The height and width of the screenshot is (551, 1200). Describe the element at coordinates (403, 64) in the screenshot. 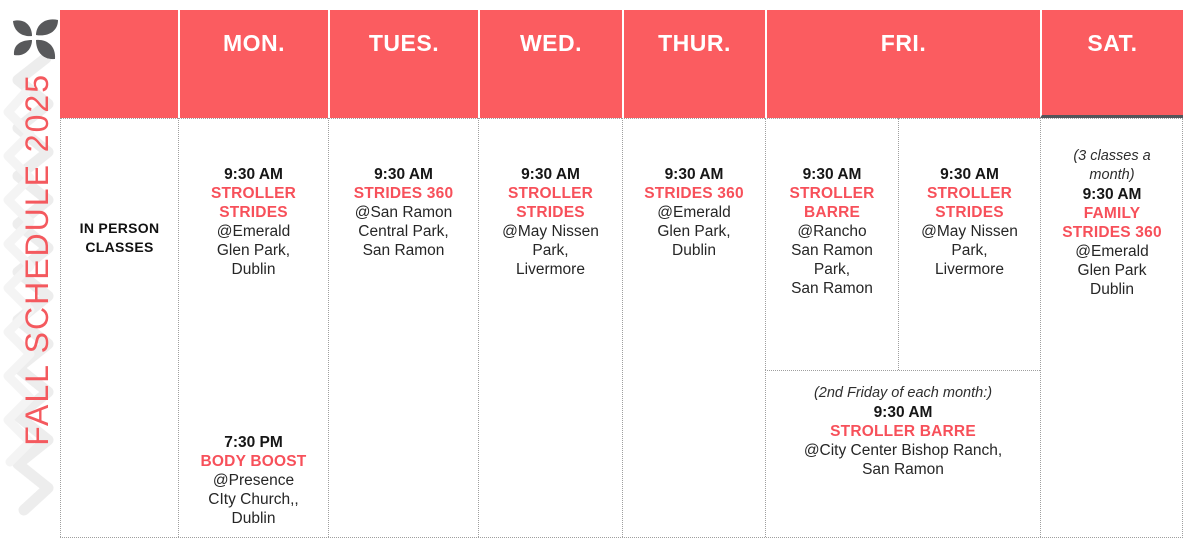

I see `header-cell-tues: TUES.` at that location.